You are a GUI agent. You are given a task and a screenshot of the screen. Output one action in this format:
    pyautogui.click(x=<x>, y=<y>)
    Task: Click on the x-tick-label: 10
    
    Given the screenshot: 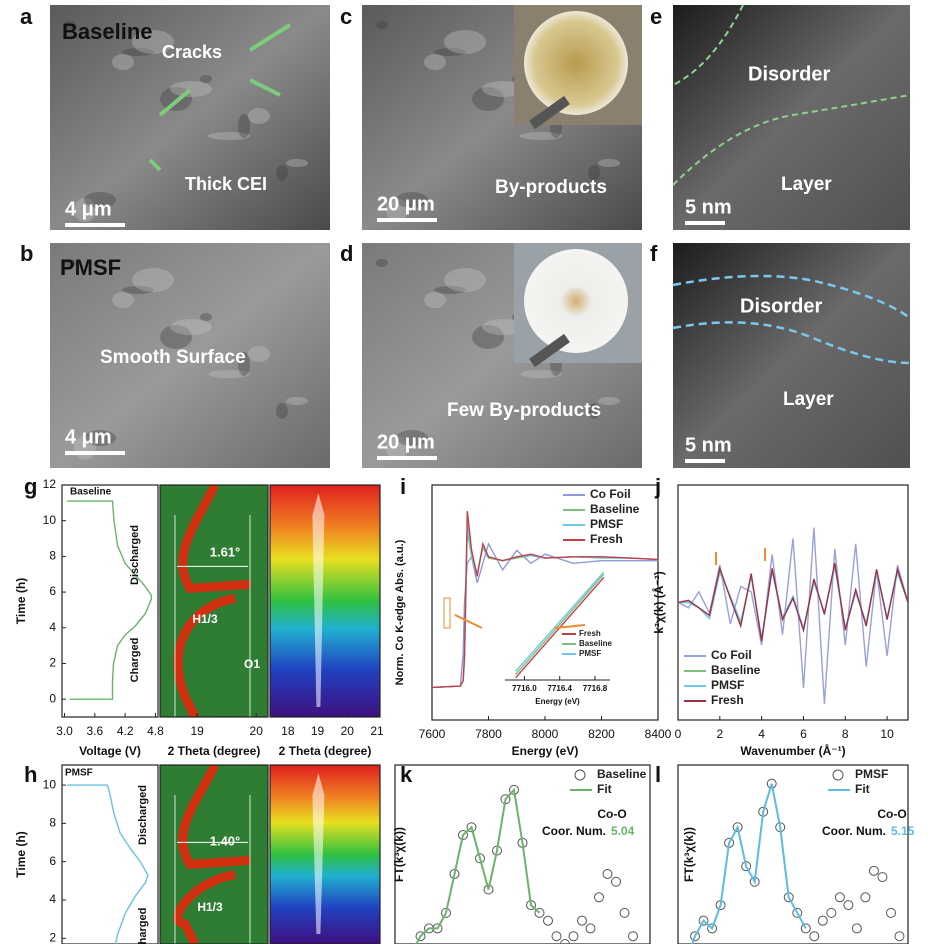 What is the action you would take?
    pyautogui.click(x=887, y=734)
    